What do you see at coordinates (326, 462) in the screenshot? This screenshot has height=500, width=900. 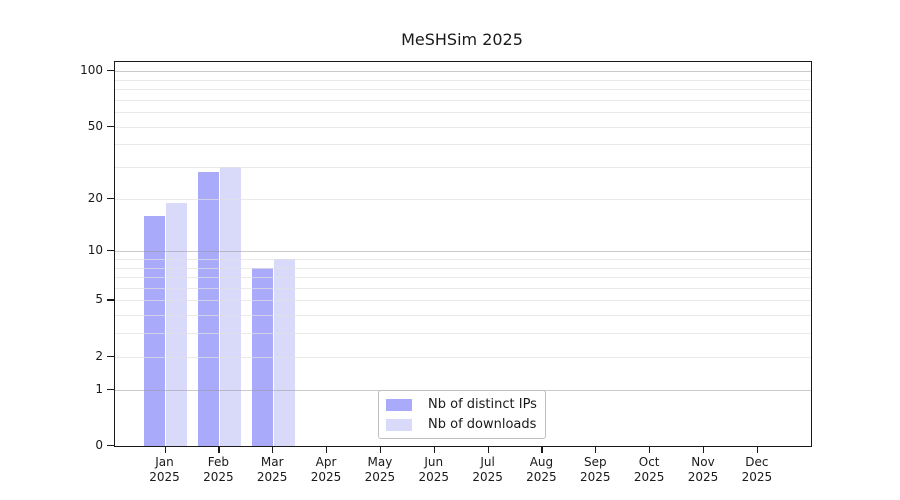 I see `x-tick-month: Apr` at bounding box center [326, 462].